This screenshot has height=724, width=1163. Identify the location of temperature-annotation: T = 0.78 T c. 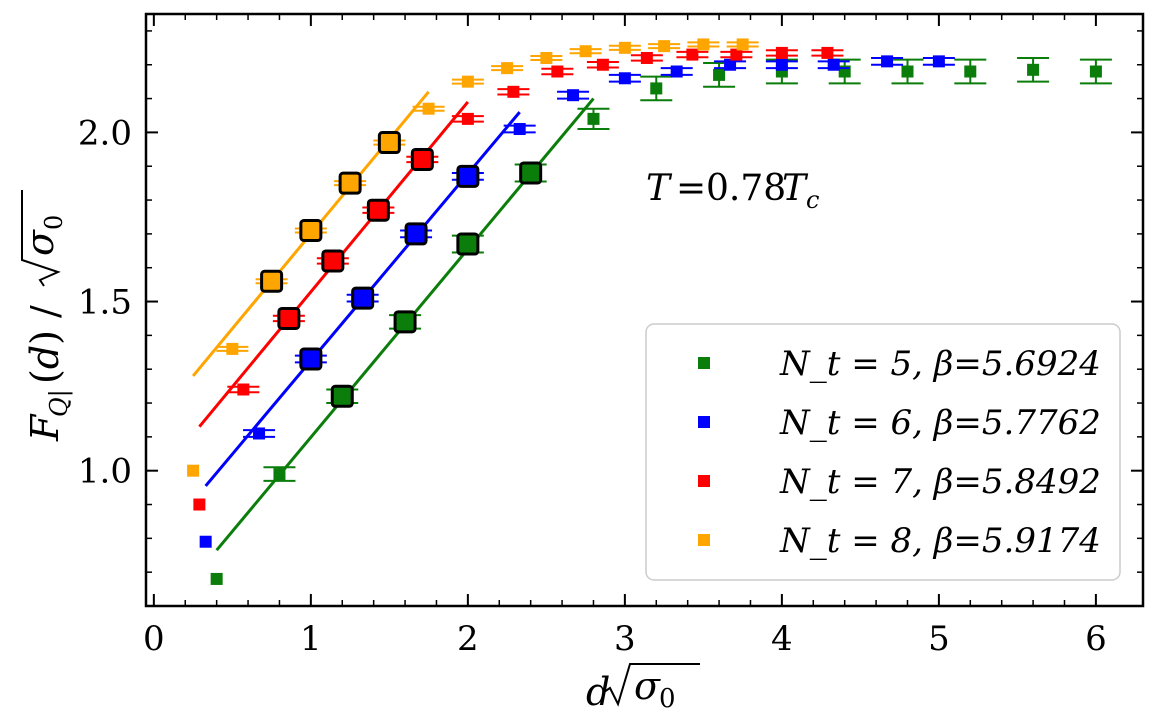
(732, 191).